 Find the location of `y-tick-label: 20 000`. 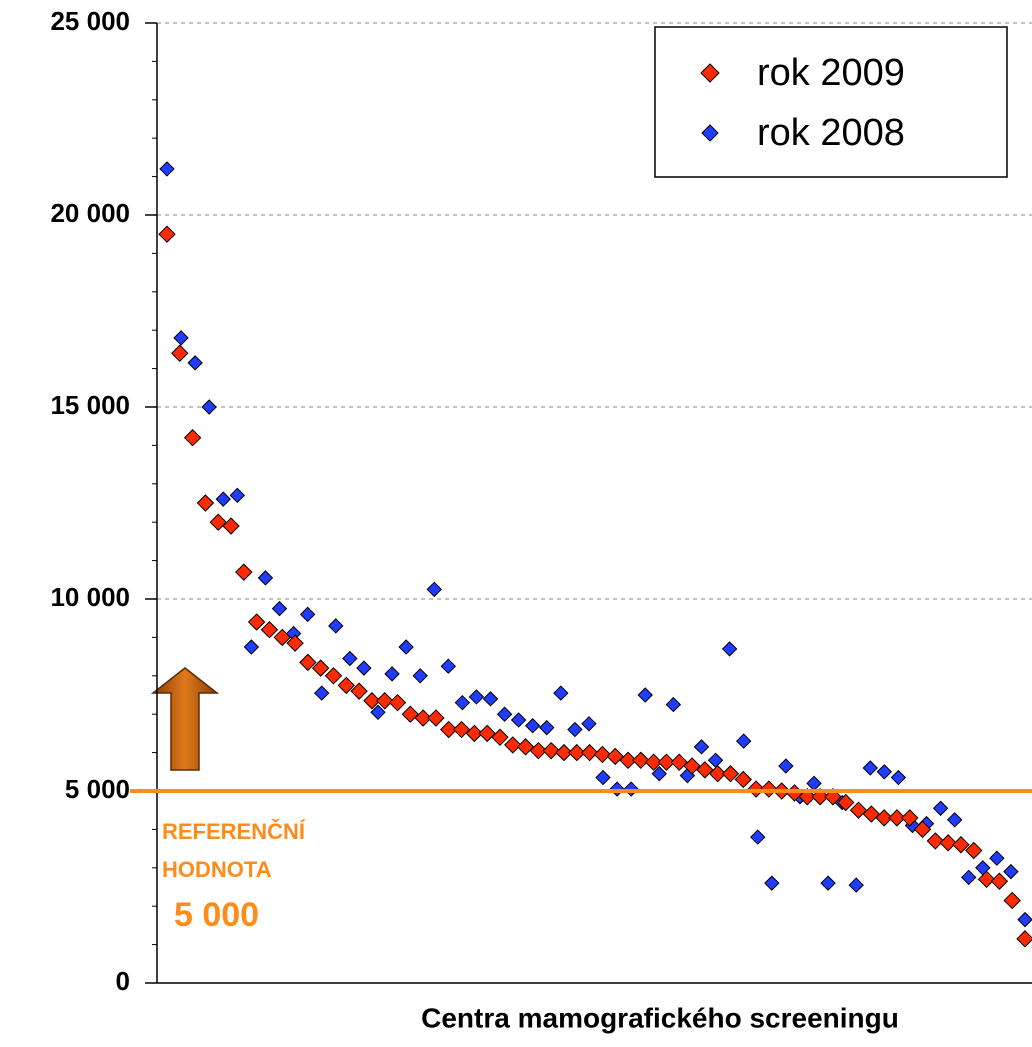

y-tick-label: 20 000 is located at coordinates (90, 213).